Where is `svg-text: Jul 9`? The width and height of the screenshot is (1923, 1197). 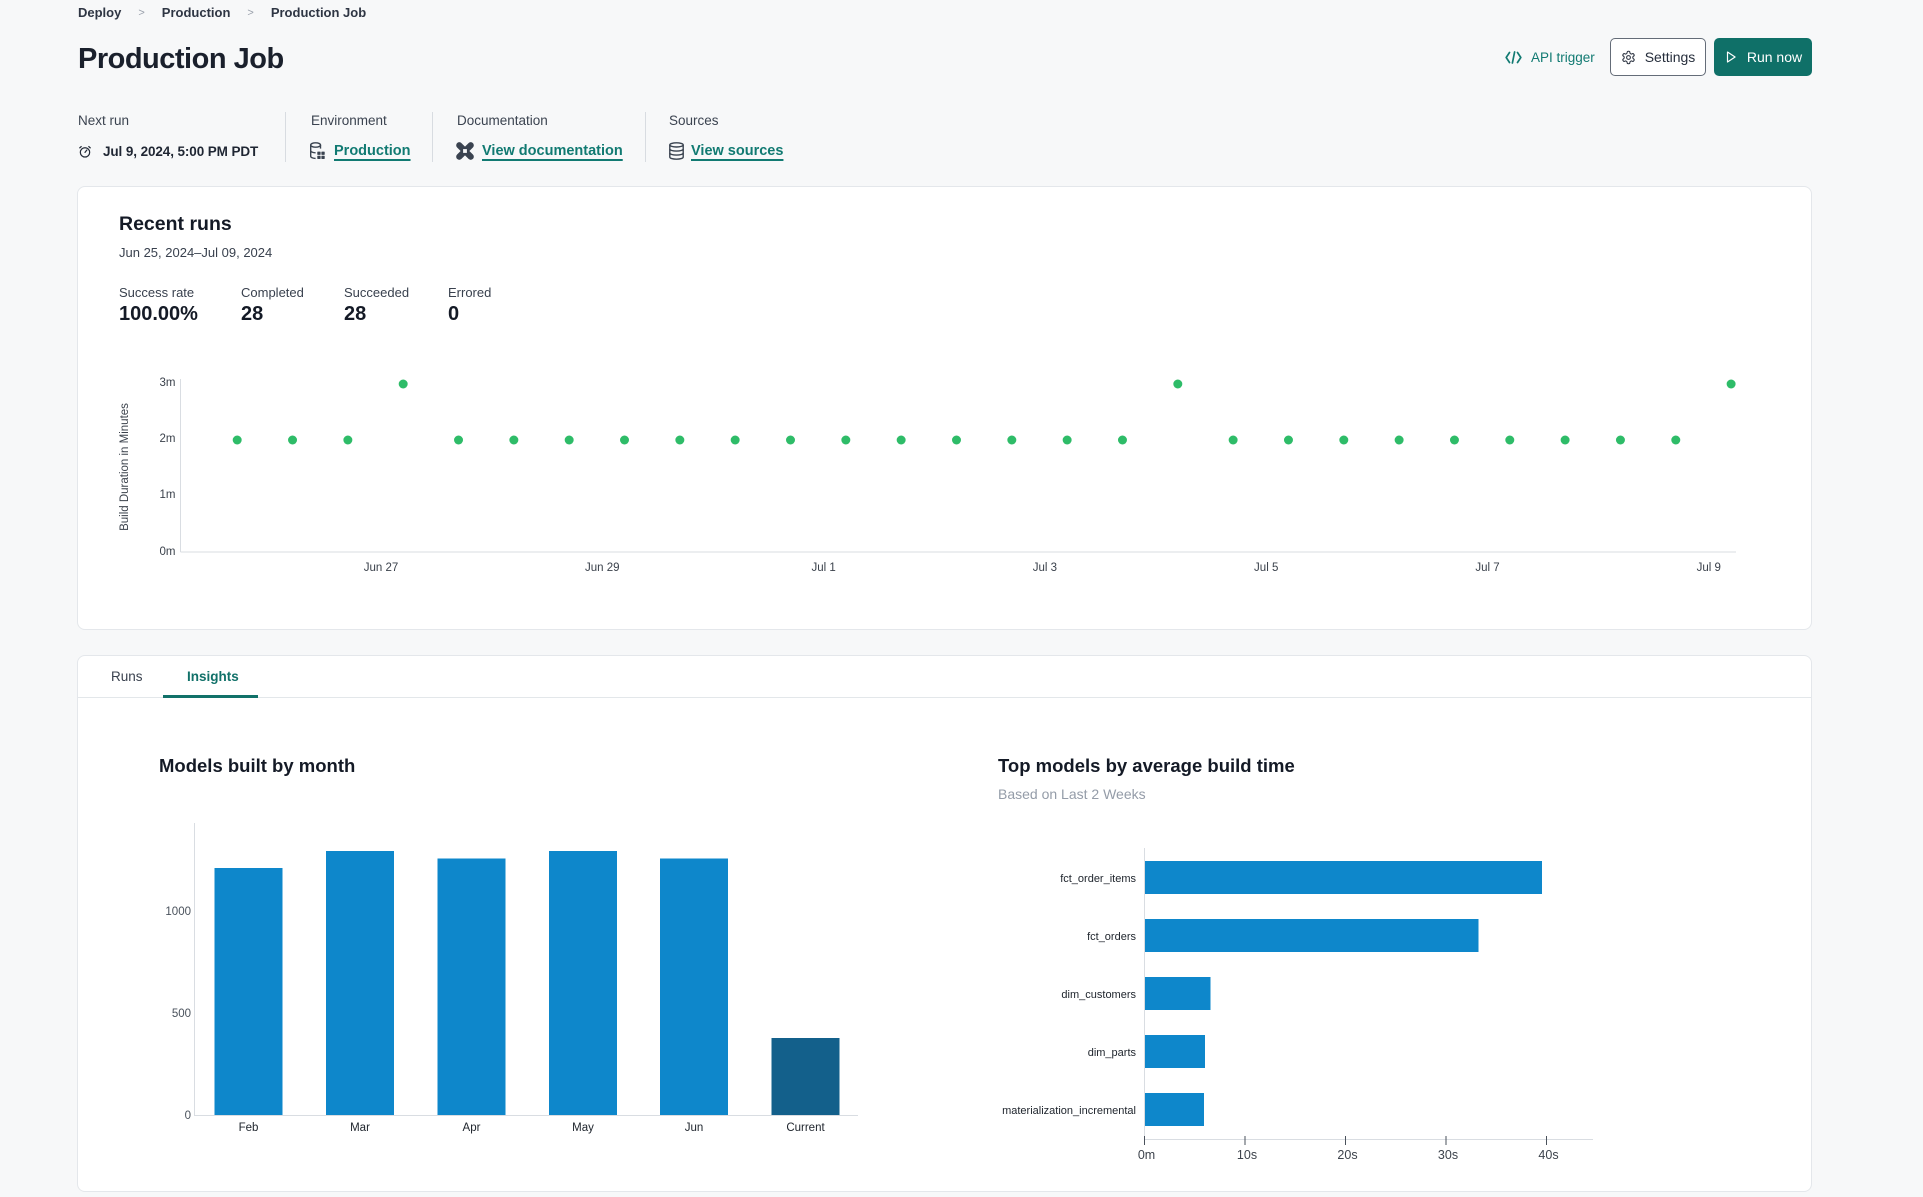 svg-text: Jul 9 is located at coordinates (1709, 568).